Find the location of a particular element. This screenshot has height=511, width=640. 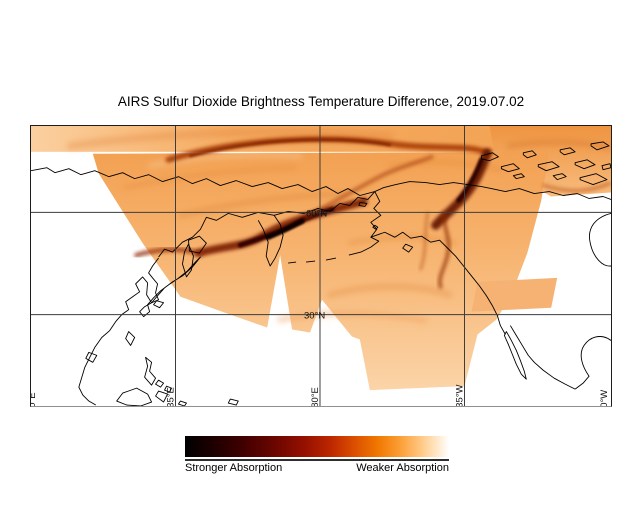

coast-alaska-west is located at coordinates (365, 223).